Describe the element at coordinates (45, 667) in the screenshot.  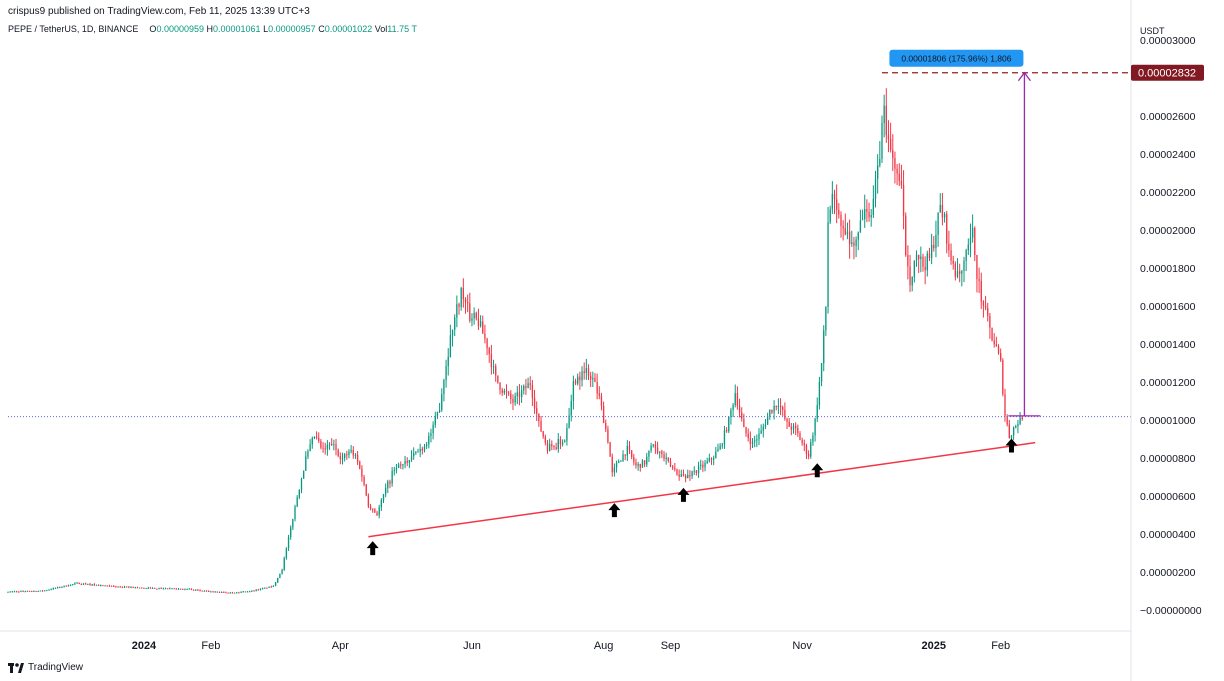
I see `tradingview-brand: TradingView` at that location.